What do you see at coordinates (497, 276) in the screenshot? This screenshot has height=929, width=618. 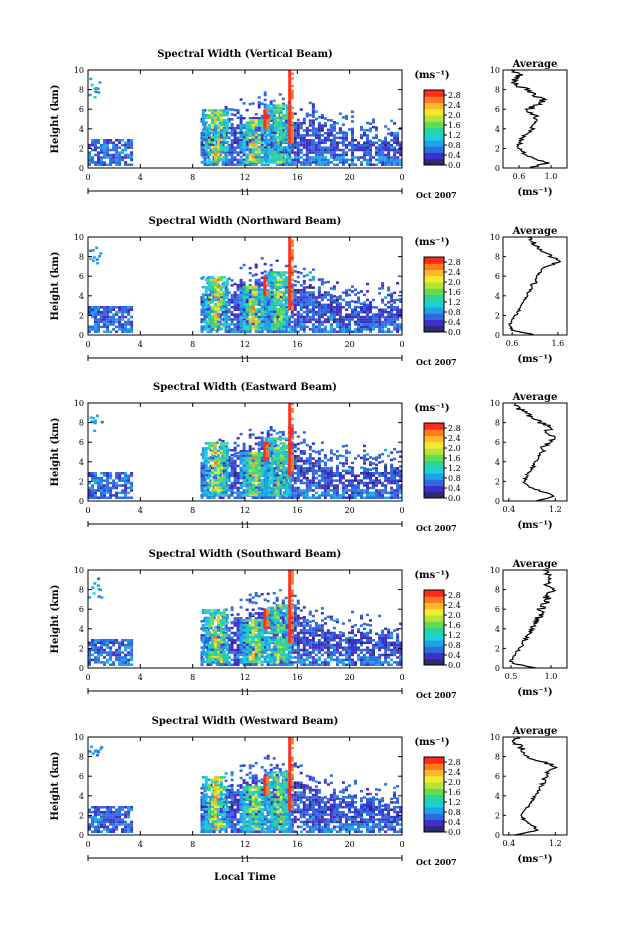 I see `average-y-tick-label: 6` at bounding box center [497, 276].